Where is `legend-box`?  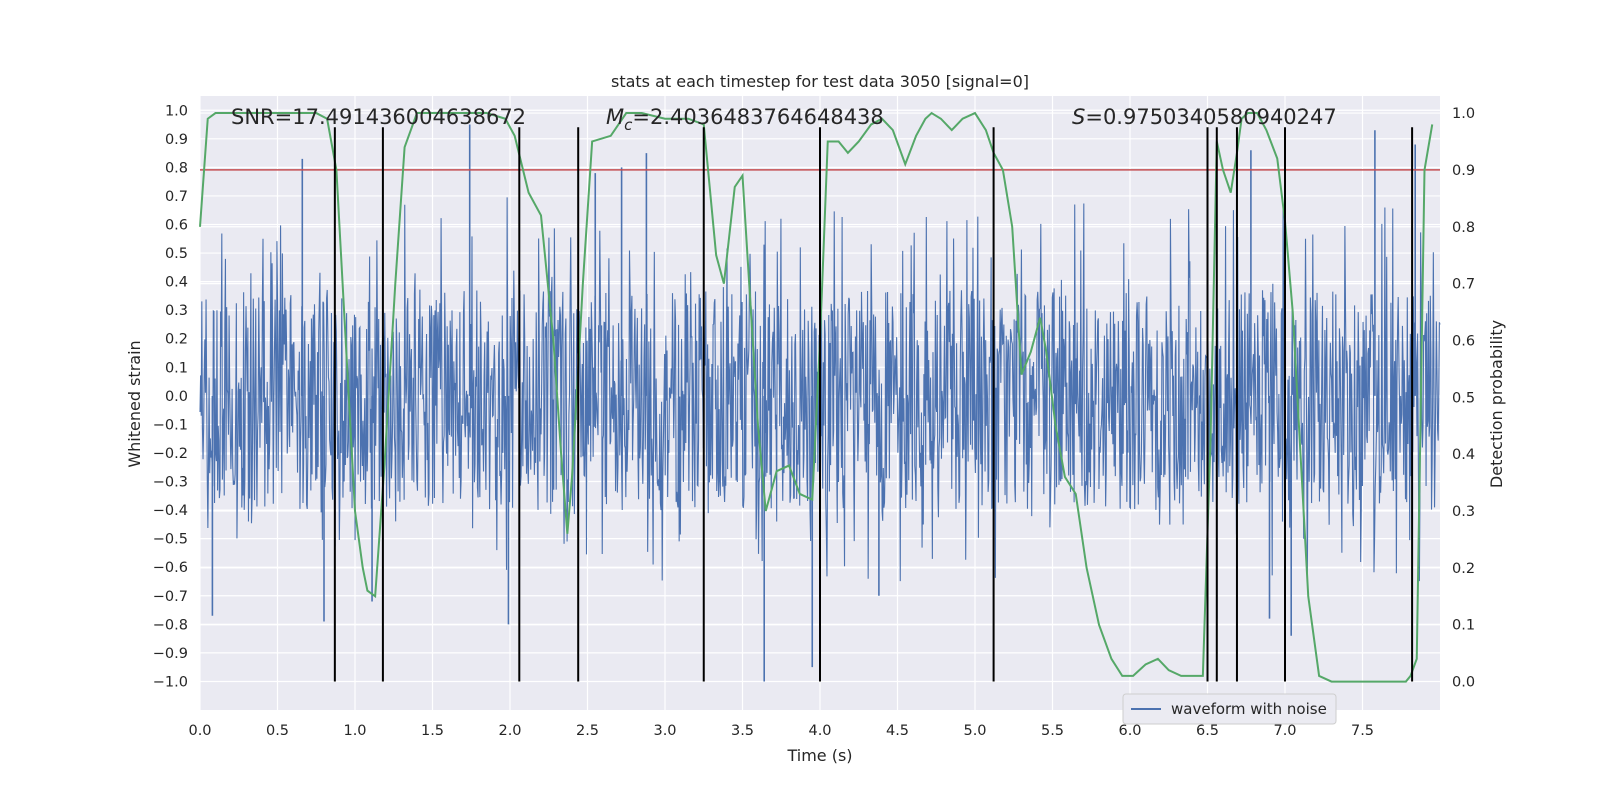 legend-box is located at coordinates (1229, 709).